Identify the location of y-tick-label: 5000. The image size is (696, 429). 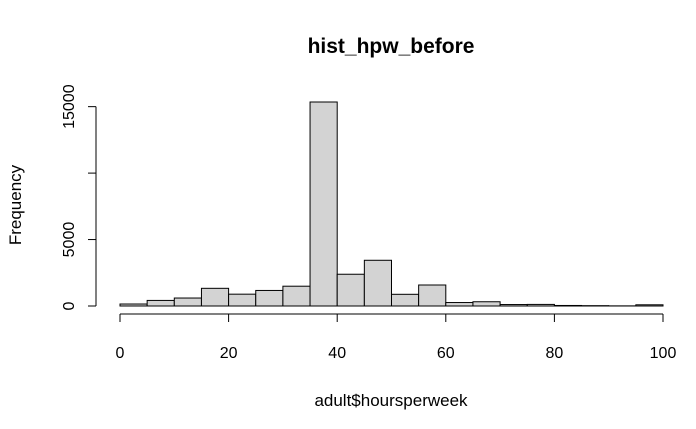
(69, 240).